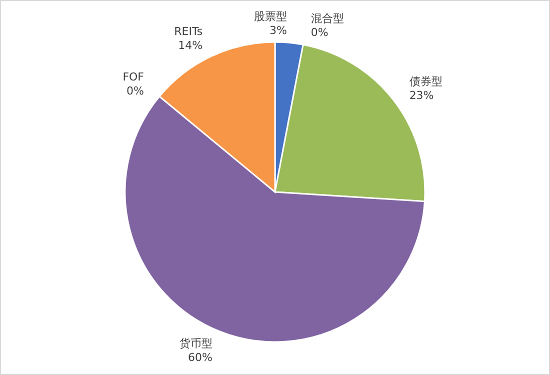 The width and height of the screenshot is (550, 375). I want to click on slice-label: 债券型, so click(425, 81).